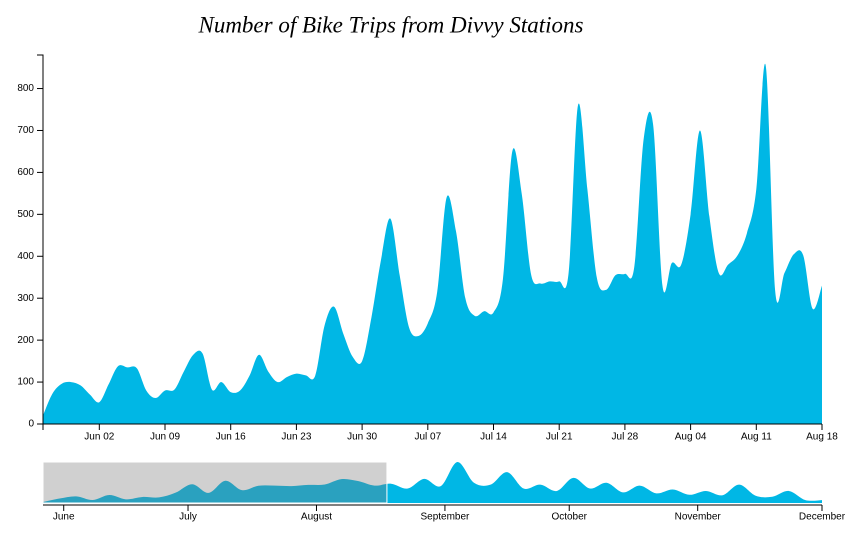 This screenshot has width=858, height=545. Describe the element at coordinates (25, 214) in the screenshot. I see `y-tick-label: 500` at that location.